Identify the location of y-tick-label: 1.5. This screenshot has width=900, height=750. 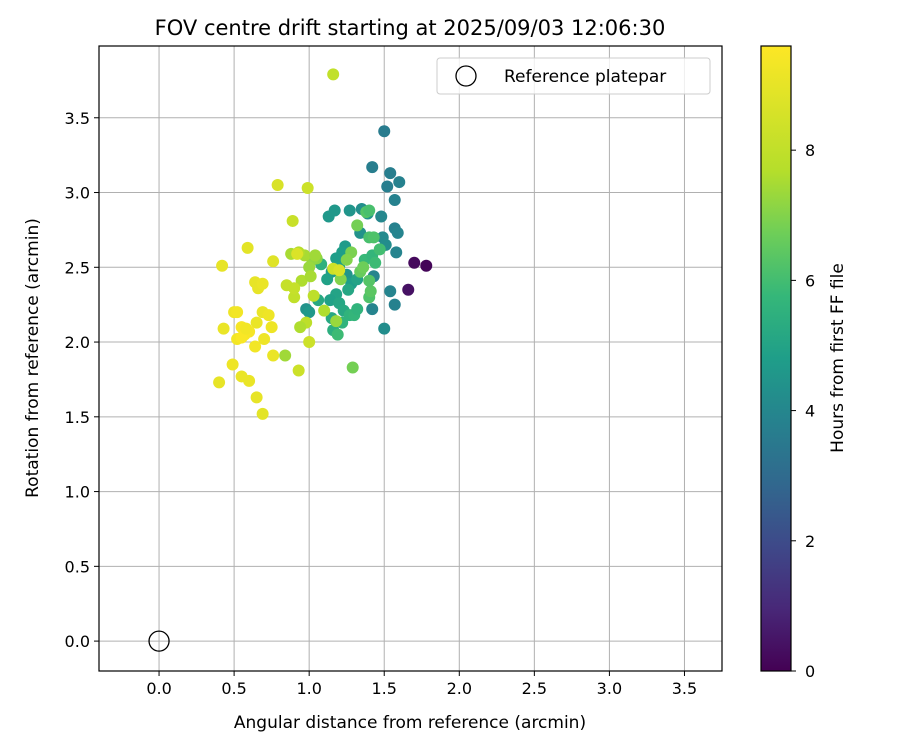
(77, 417).